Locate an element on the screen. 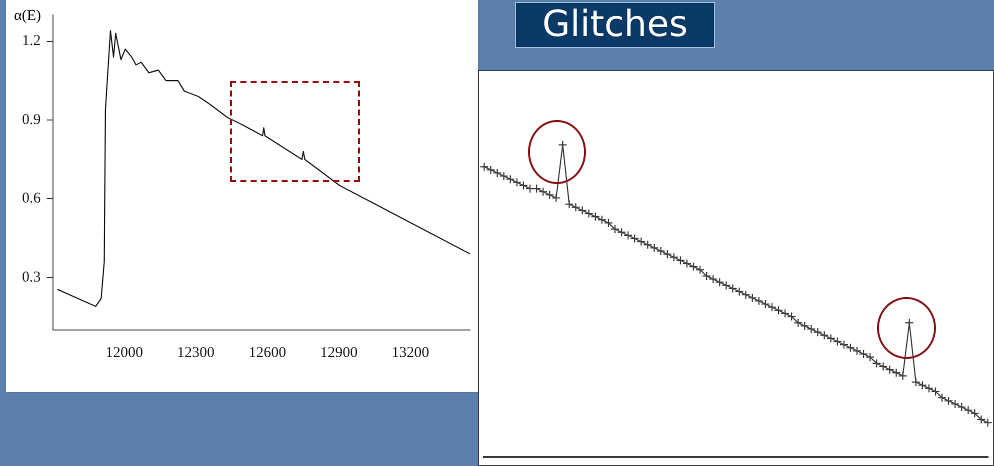 This screenshot has height=466, width=994. x-tick-label: 13200 is located at coordinates (411, 352).